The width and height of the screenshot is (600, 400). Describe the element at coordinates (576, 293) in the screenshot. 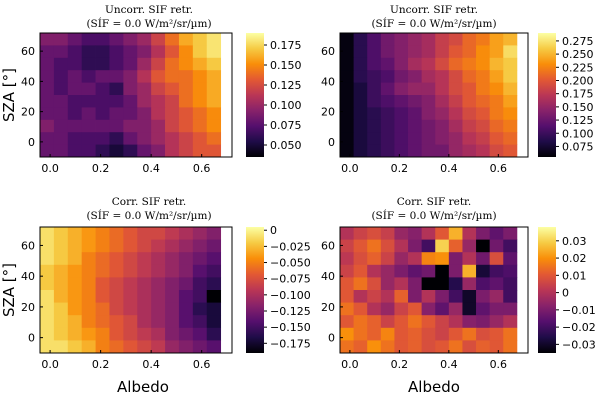

I see `colorbar-ticks: 0.03 0.02 0.01 0 −0.01 −0.02 −0.03` at that location.